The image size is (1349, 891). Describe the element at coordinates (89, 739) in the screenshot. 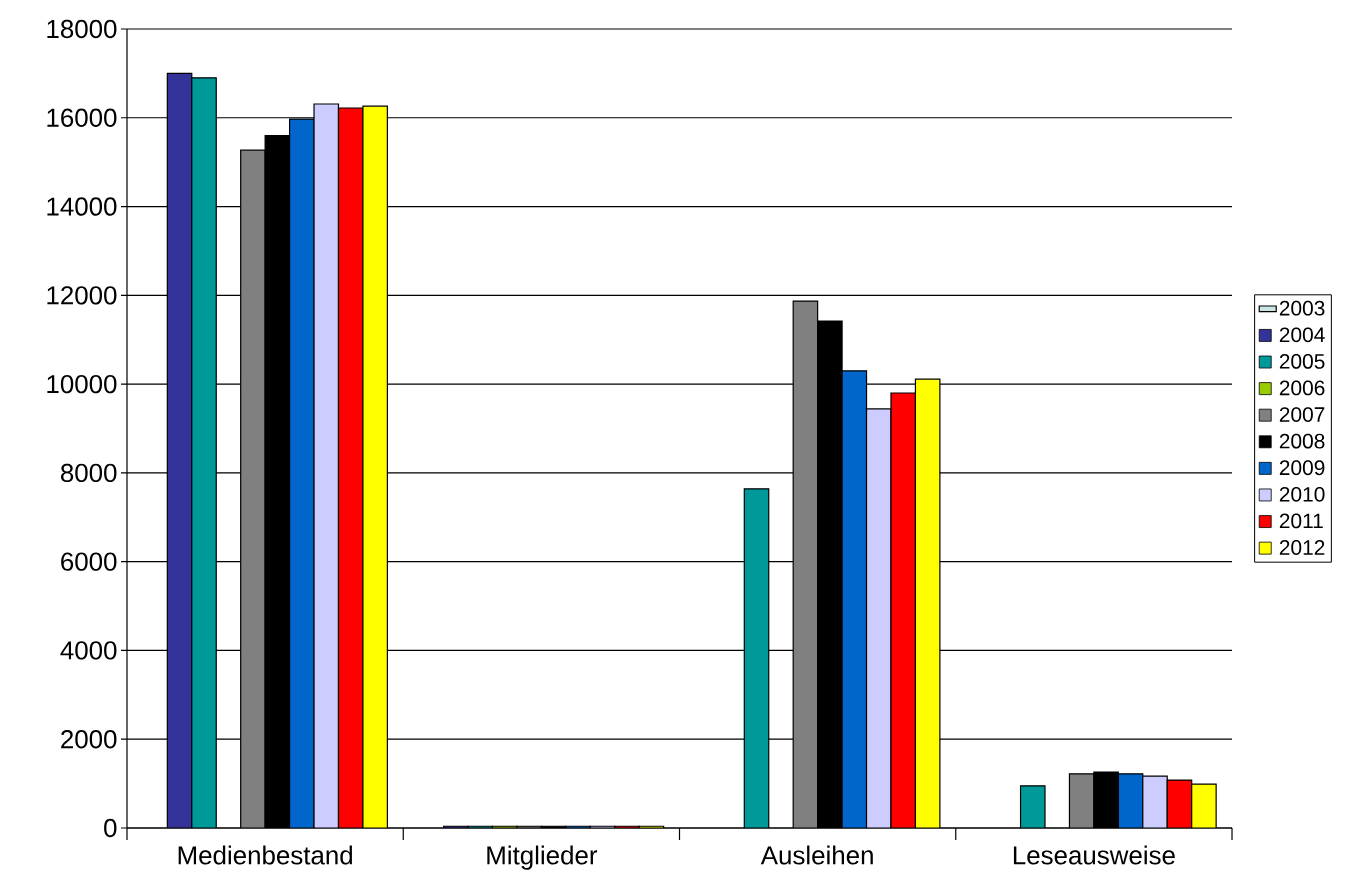

I see `y-tick-label: 2000` at that location.